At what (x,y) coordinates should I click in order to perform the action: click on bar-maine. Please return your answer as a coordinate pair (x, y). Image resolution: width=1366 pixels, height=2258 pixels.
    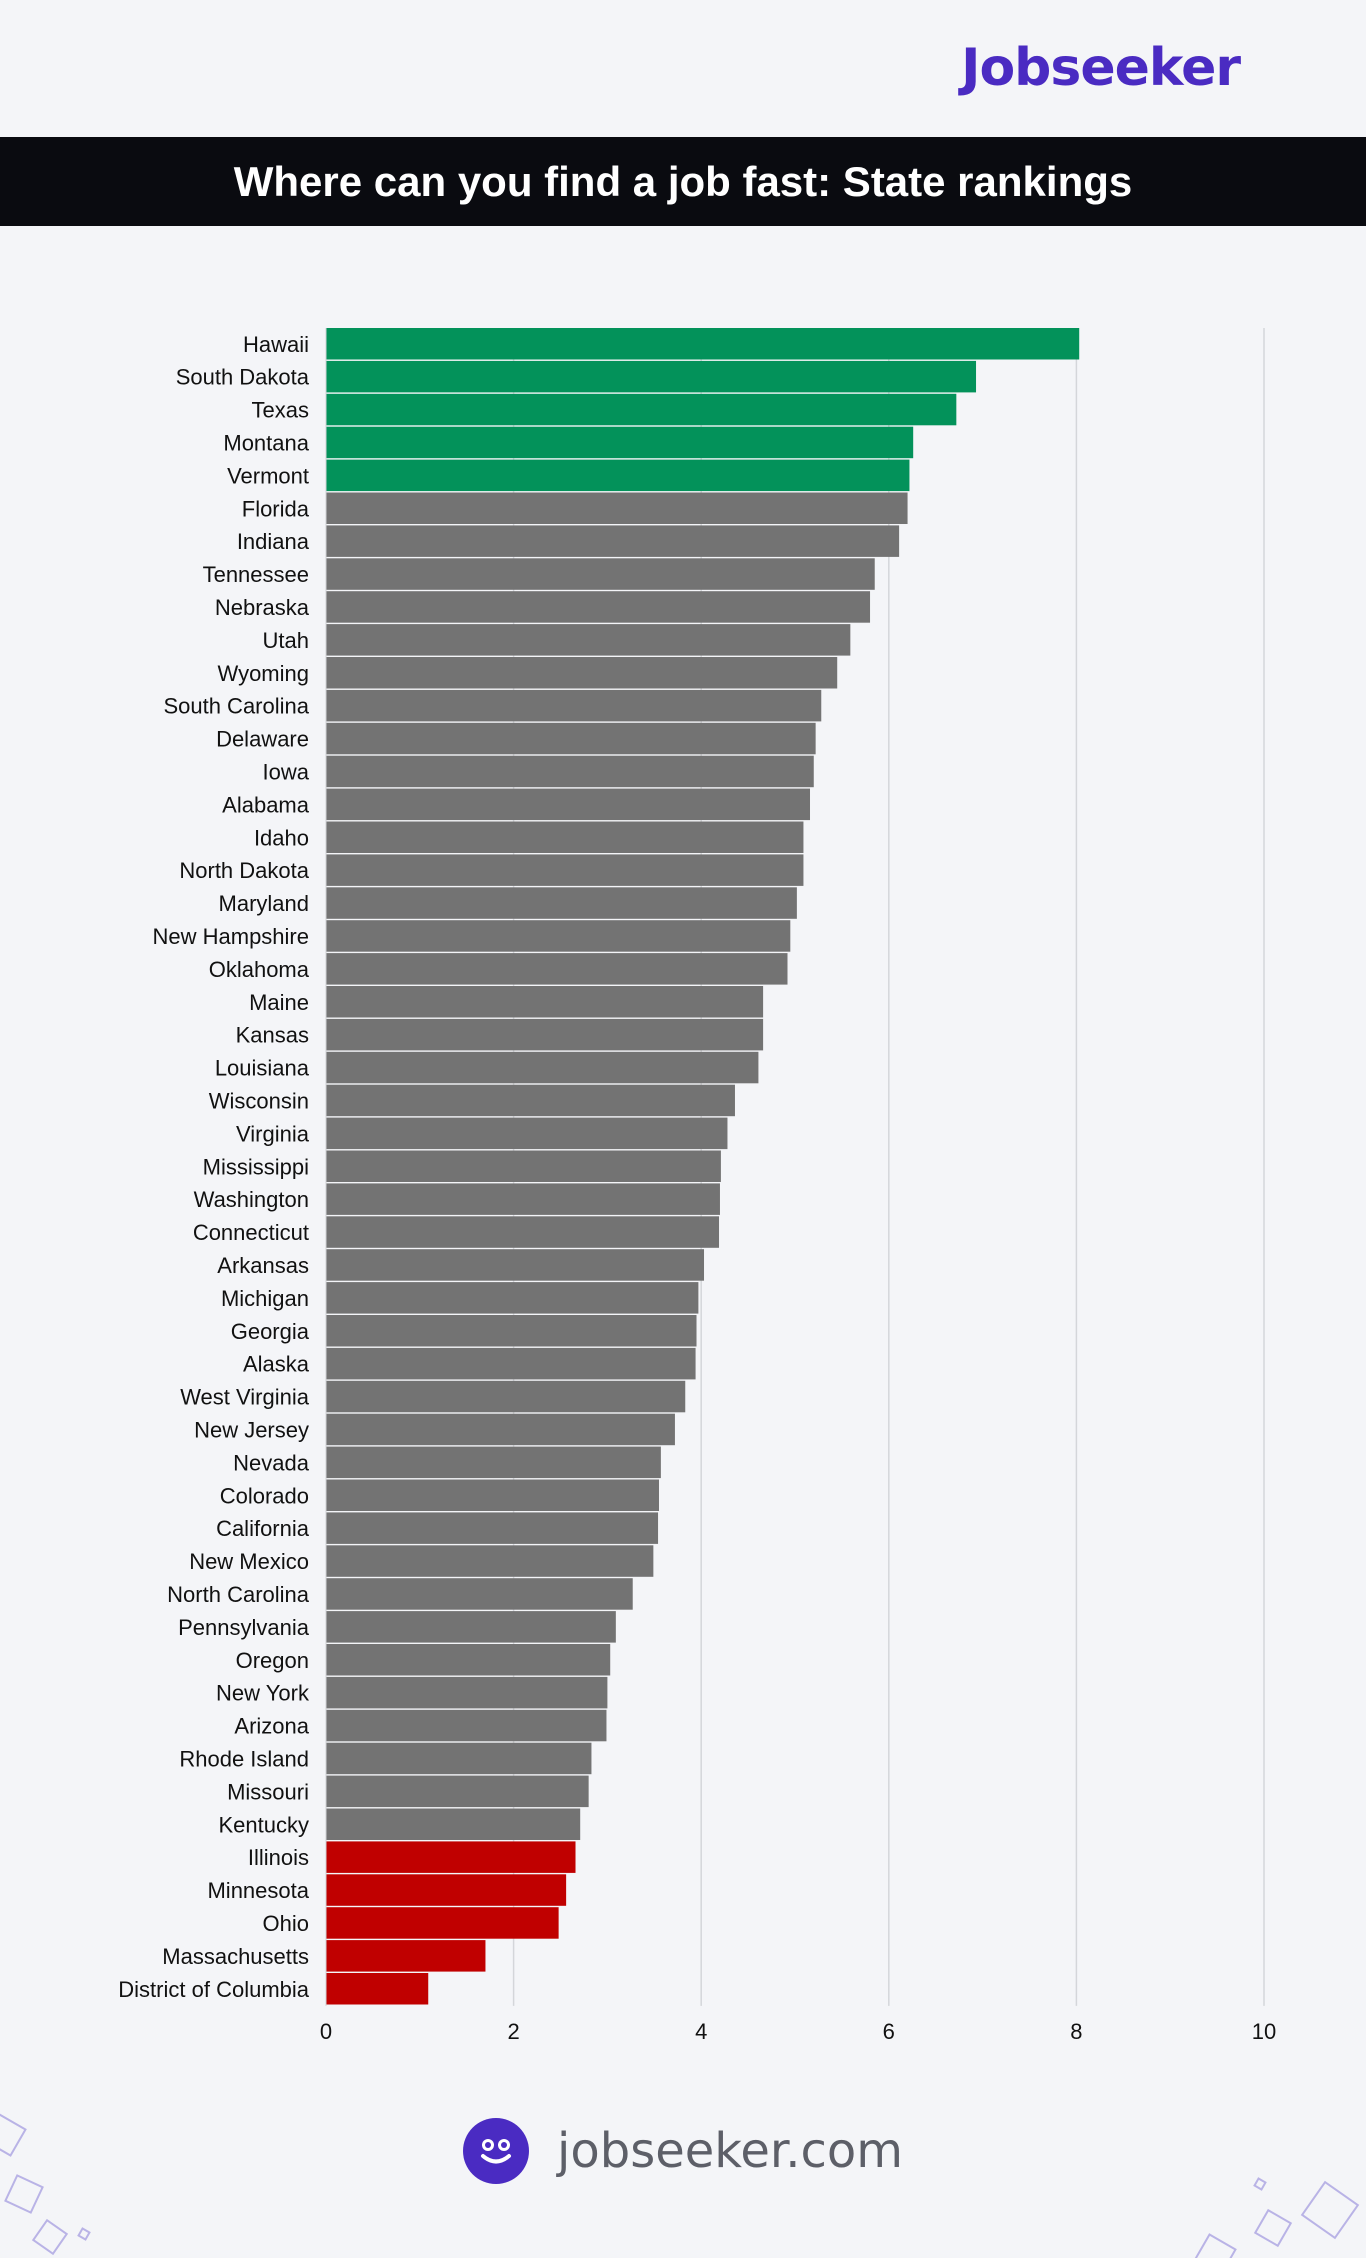
    Looking at the image, I should click on (545, 1002).